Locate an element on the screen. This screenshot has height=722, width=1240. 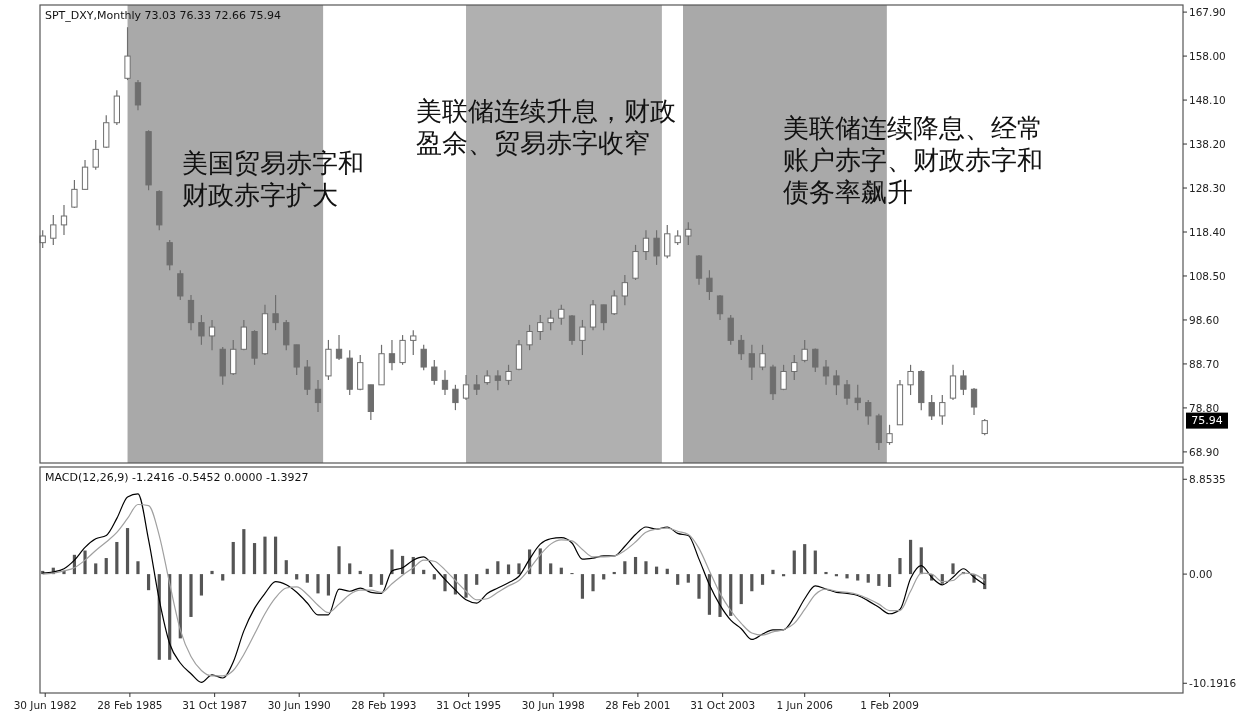
x-tick-label: 1 Feb 2009 is located at coordinates (889, 705).